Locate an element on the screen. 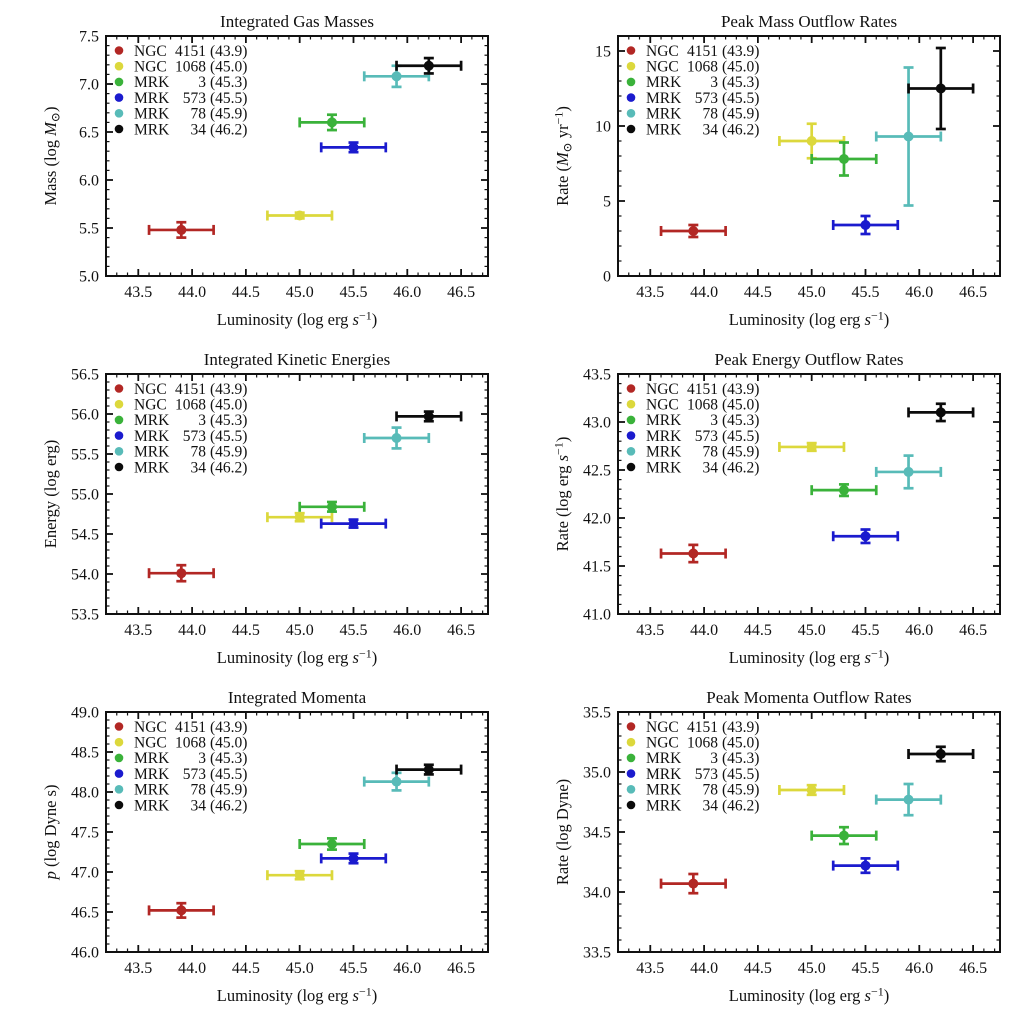  axes-frame is located at coordinates (297, 156).